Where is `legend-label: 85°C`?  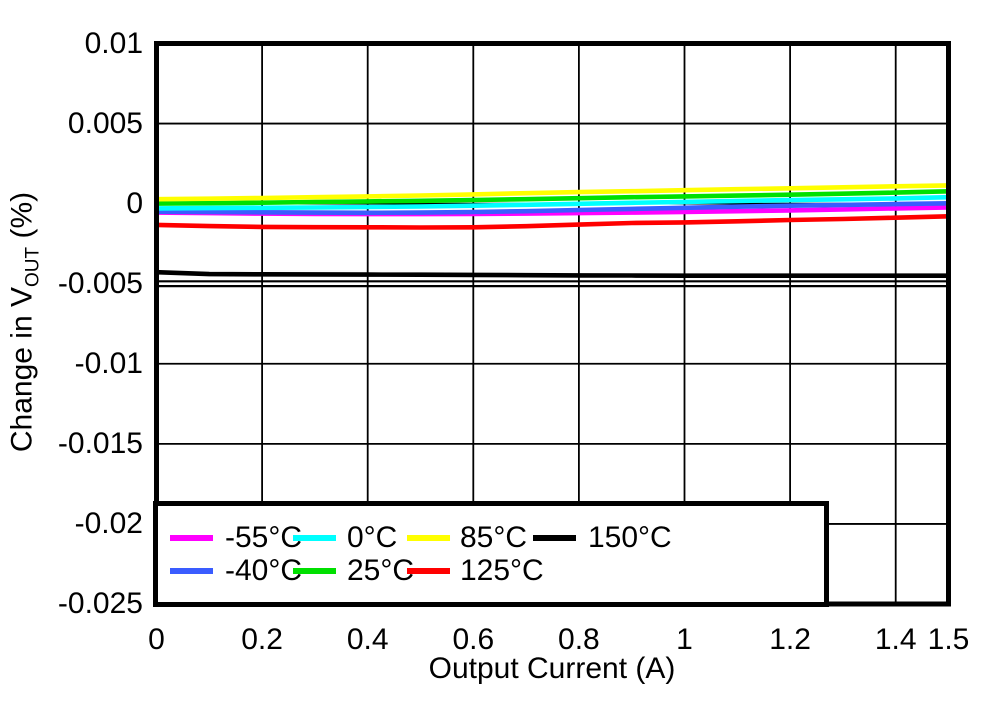 legend-label: 85°C is located at coordinates (494, 537).